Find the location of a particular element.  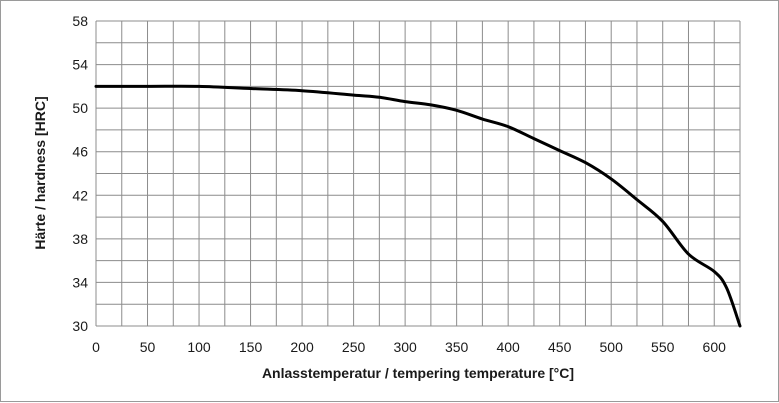

x-tick-label: 500 is located at coordinates (612, 347).